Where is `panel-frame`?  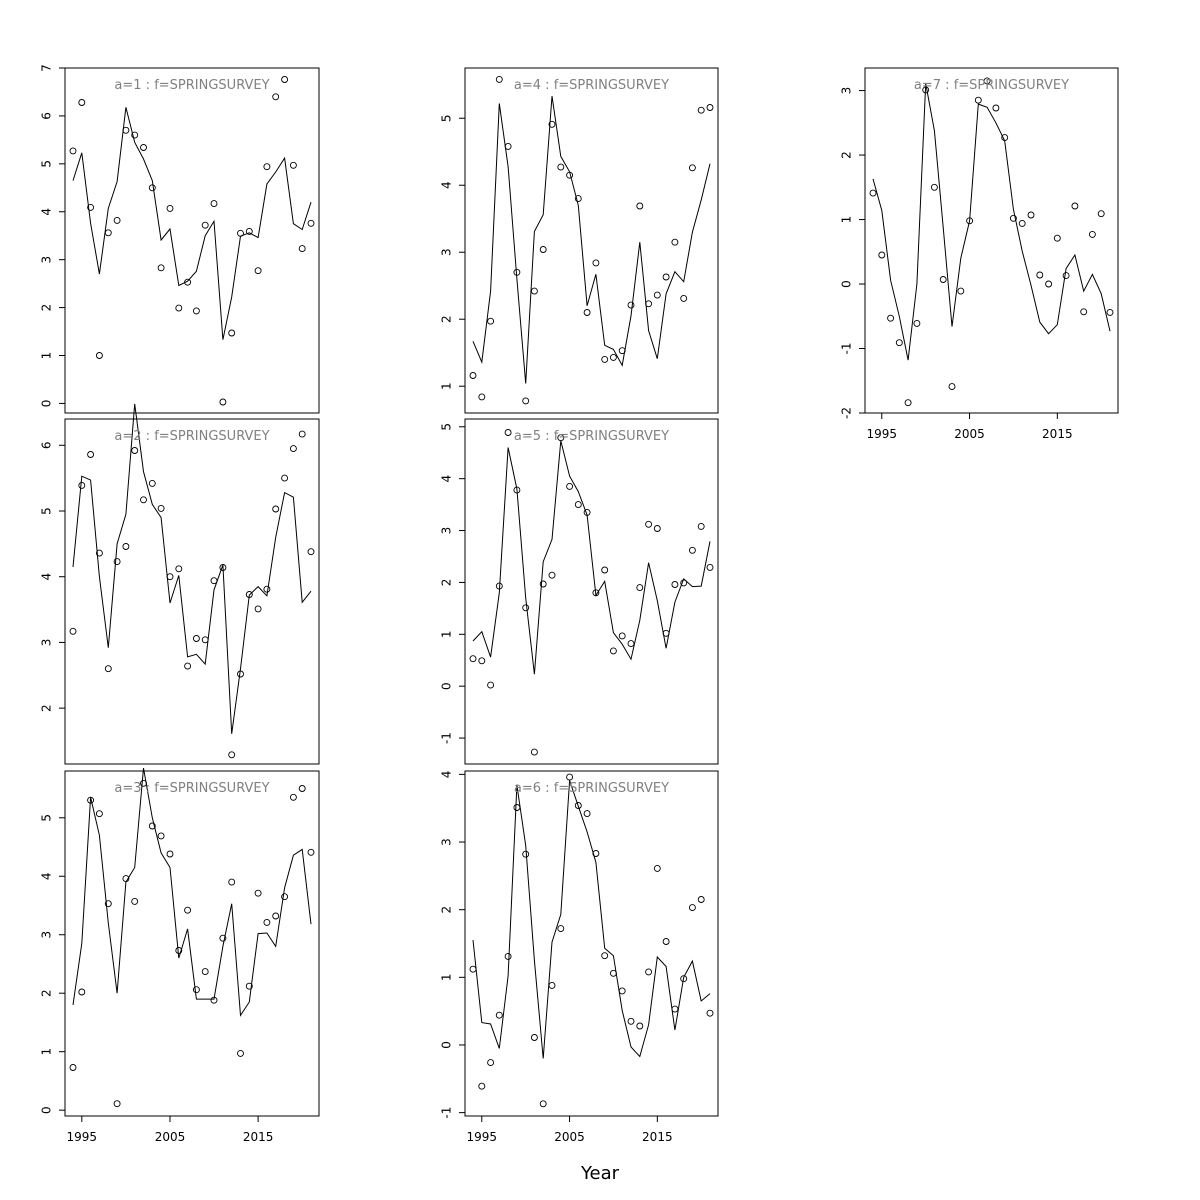
panel-frame is located at coordinates (991, 240).